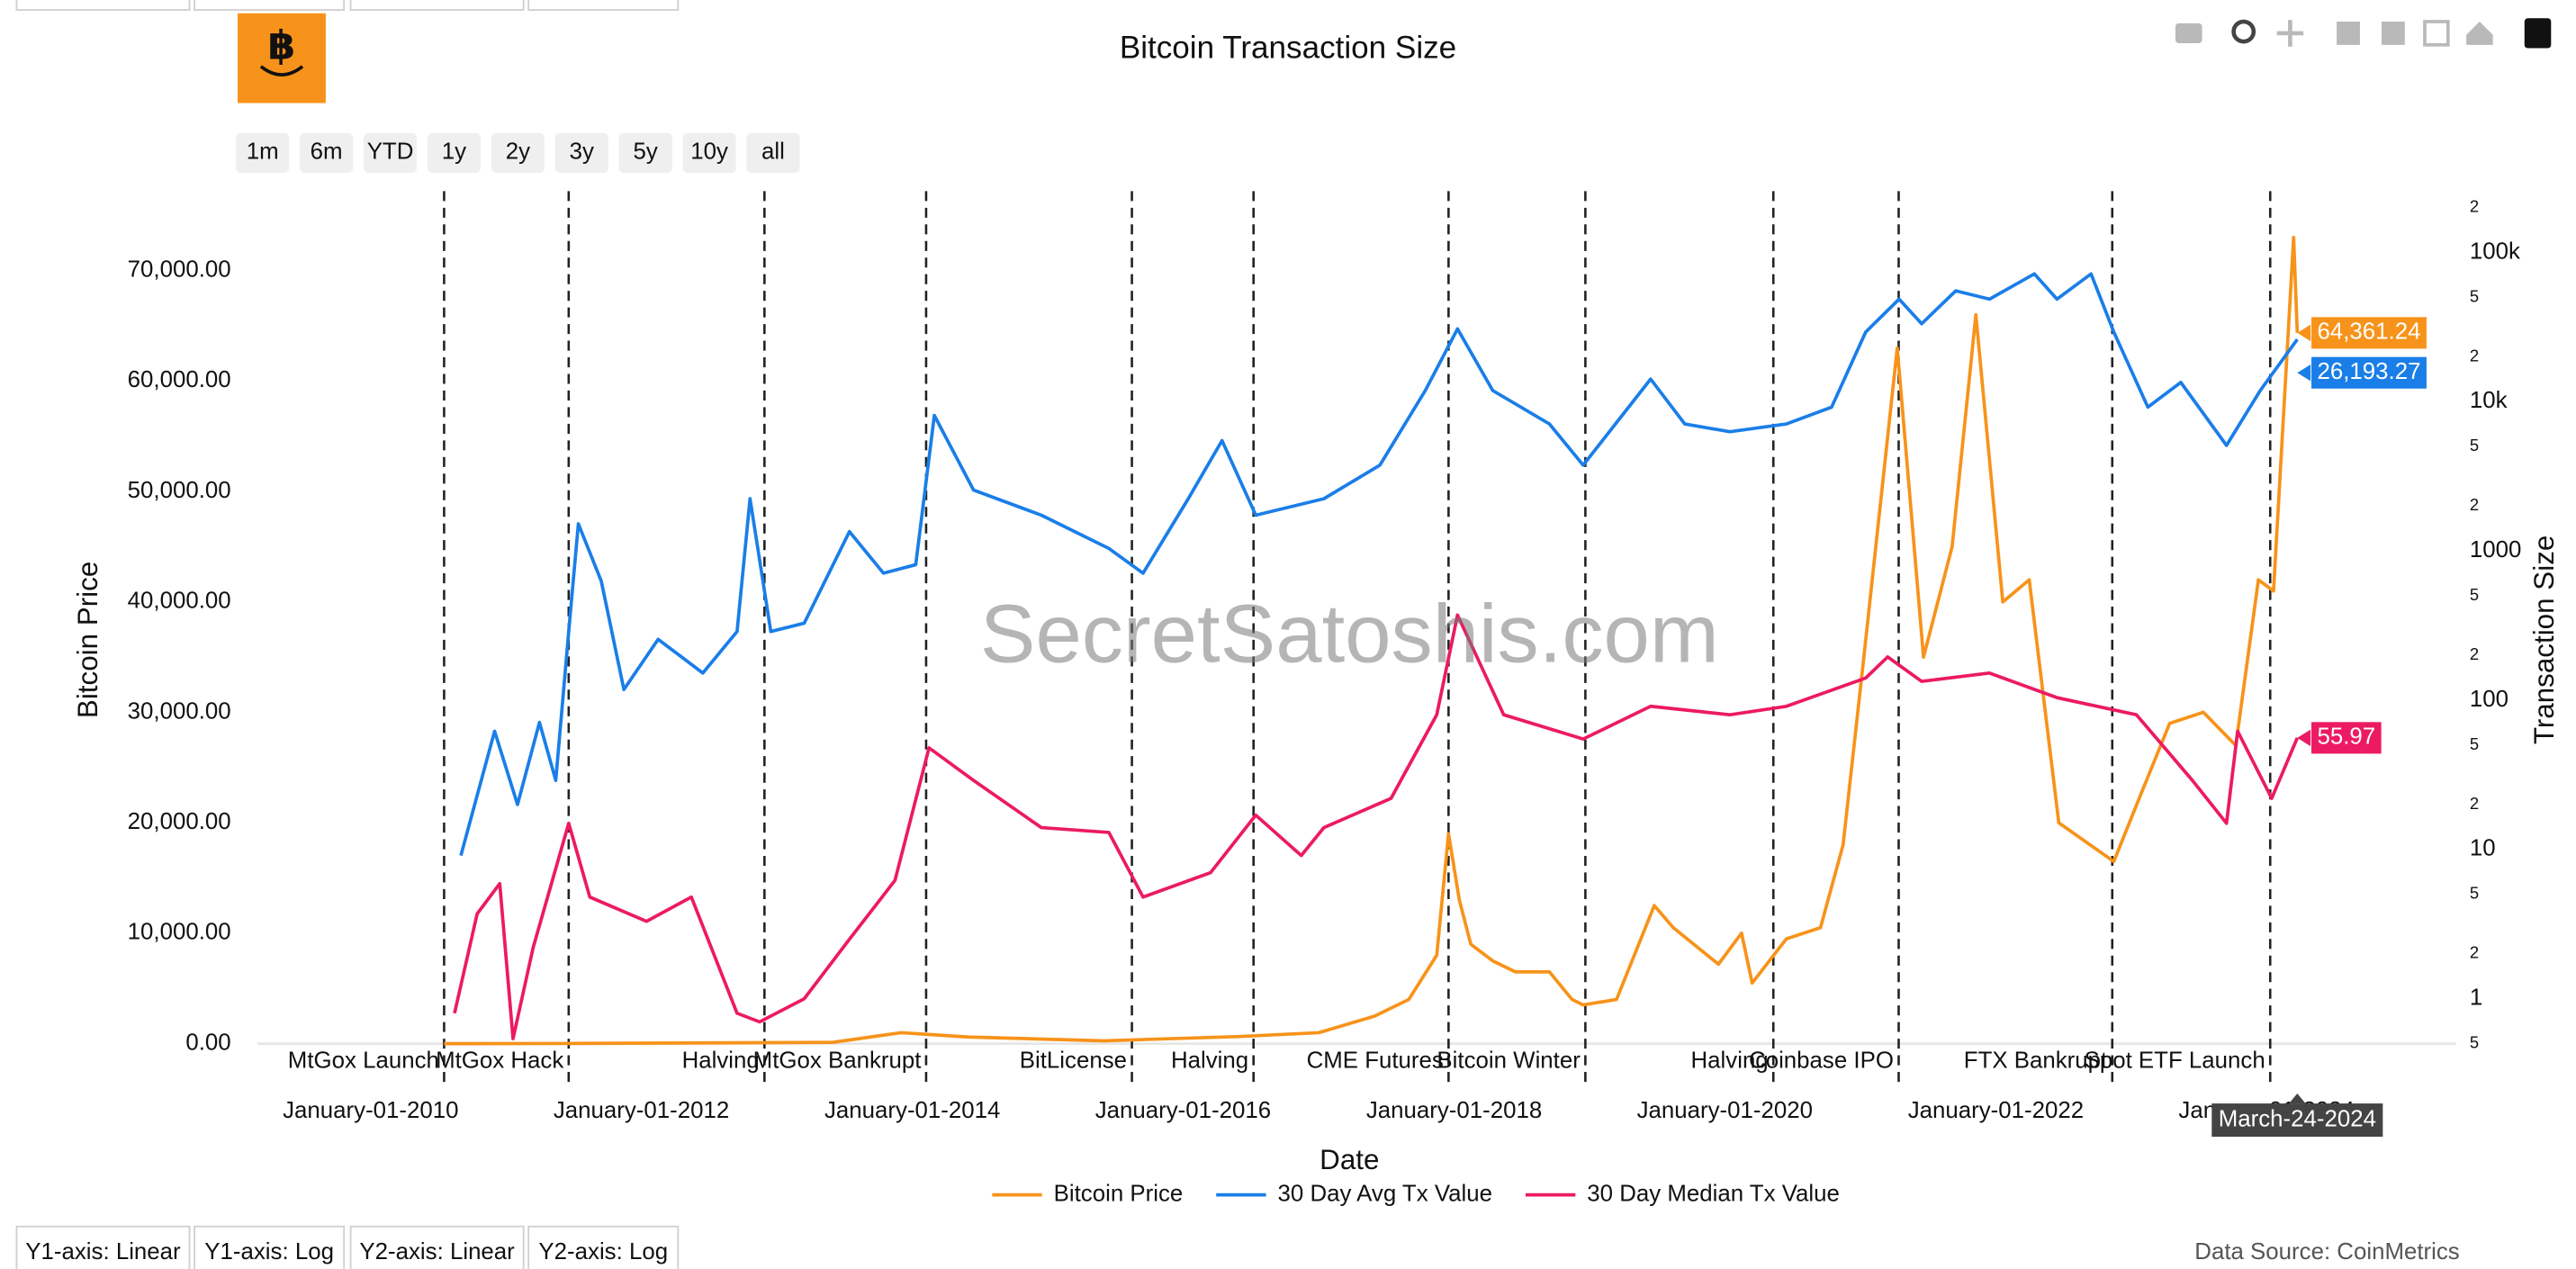 This screenshot has height=1269, width=2576. Describe the element at coordinates (1073, 1061) in the screenshot. I see `event-label: BitLicense` at that location.